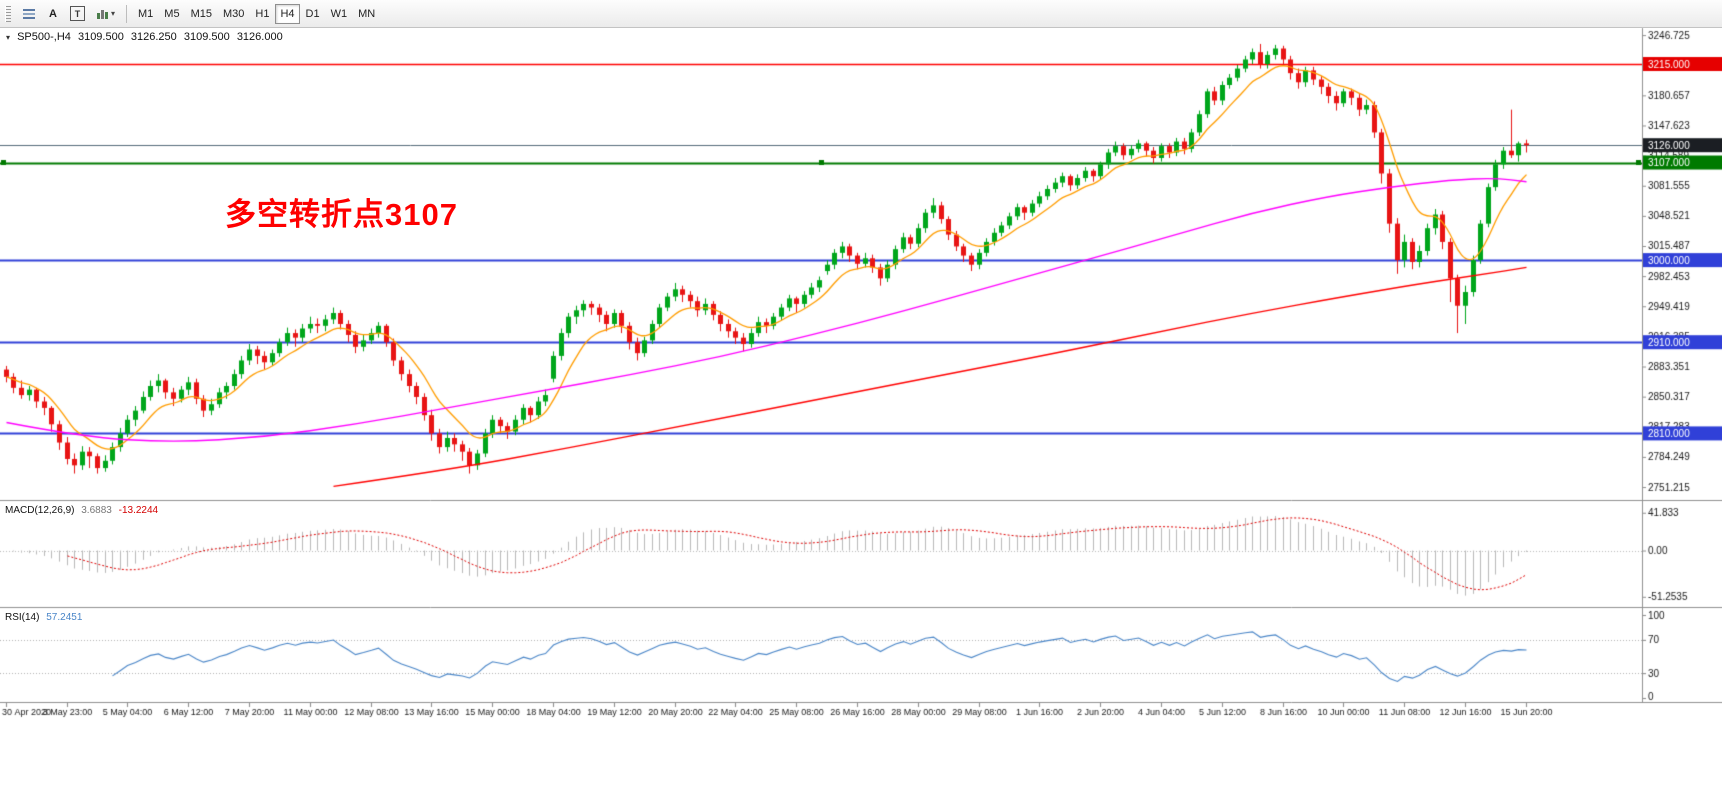 Image resolution: width=1722 pixels, height=791 pixels. Describe the element at coordinates (339, 14) in the screenshot. I see `timeframe-button-w1: W1` at that location.